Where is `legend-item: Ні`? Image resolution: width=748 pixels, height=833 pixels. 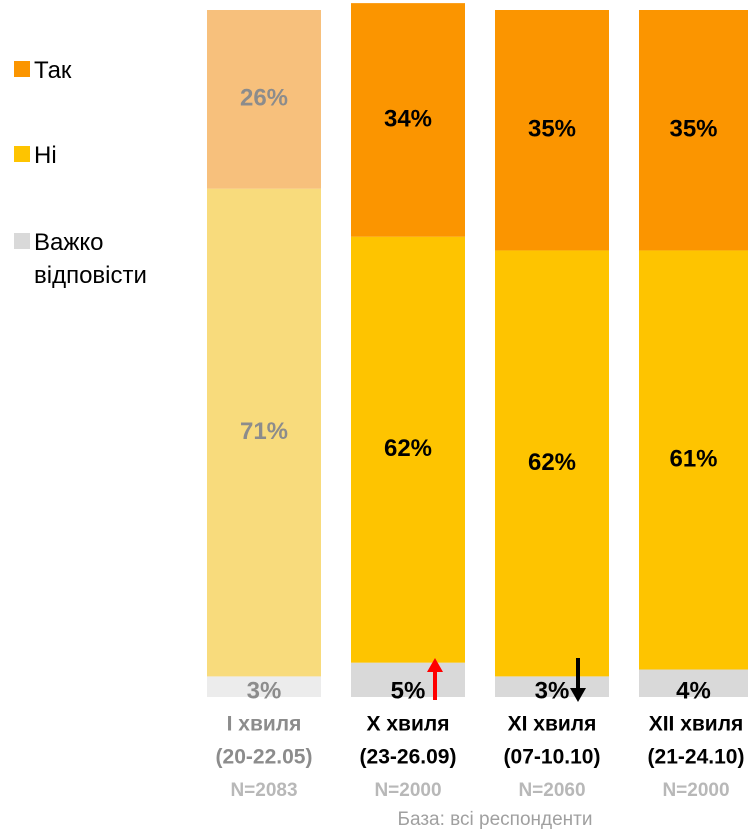
legend-item: Ні is located at coordinates (104, 155).